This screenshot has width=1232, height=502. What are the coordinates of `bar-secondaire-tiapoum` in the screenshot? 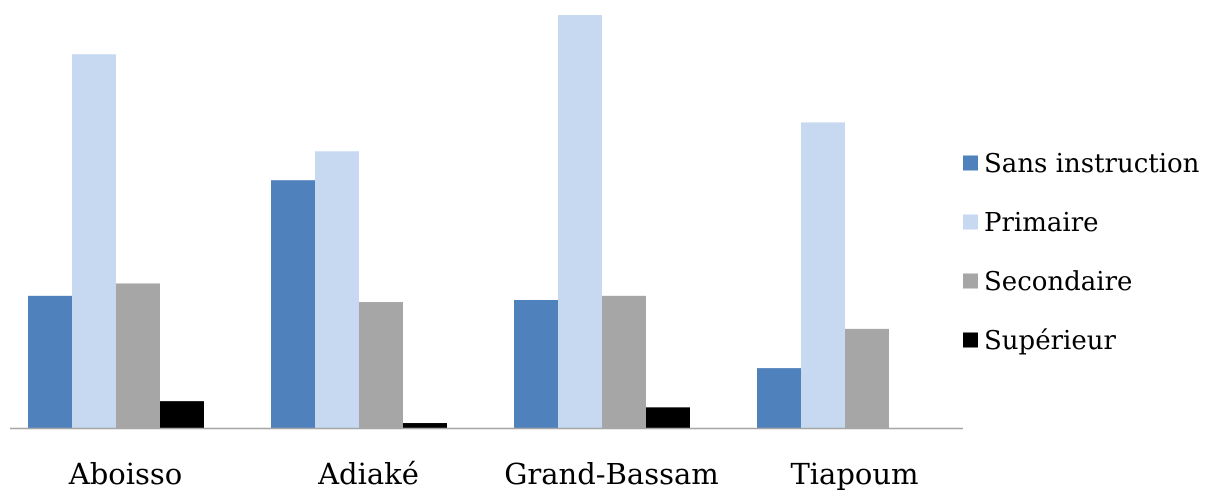 It's located at (867, 378).